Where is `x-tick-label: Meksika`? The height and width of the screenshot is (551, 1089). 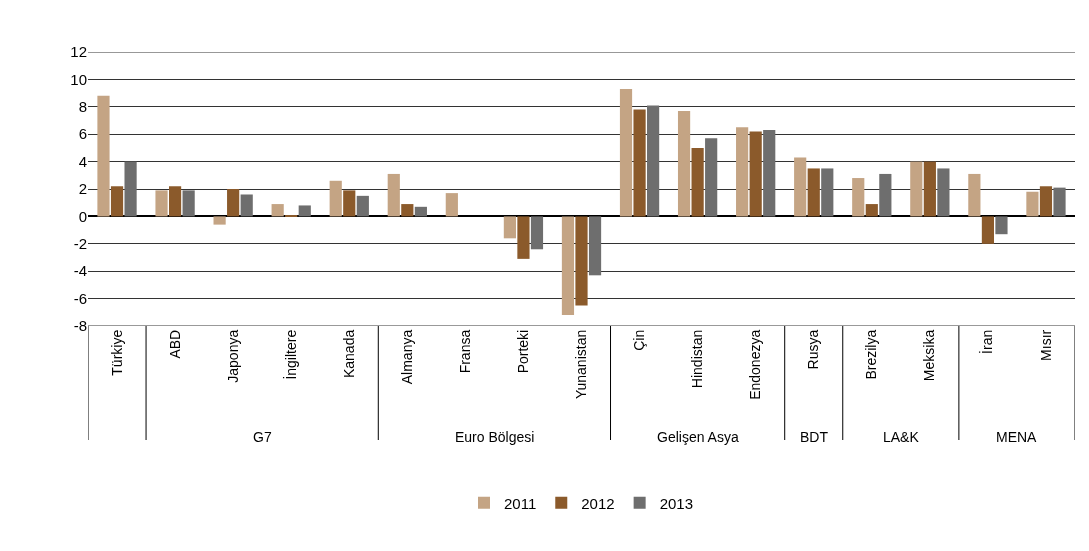 x-tick-label: Meksika is located at coordinates (929, 355).